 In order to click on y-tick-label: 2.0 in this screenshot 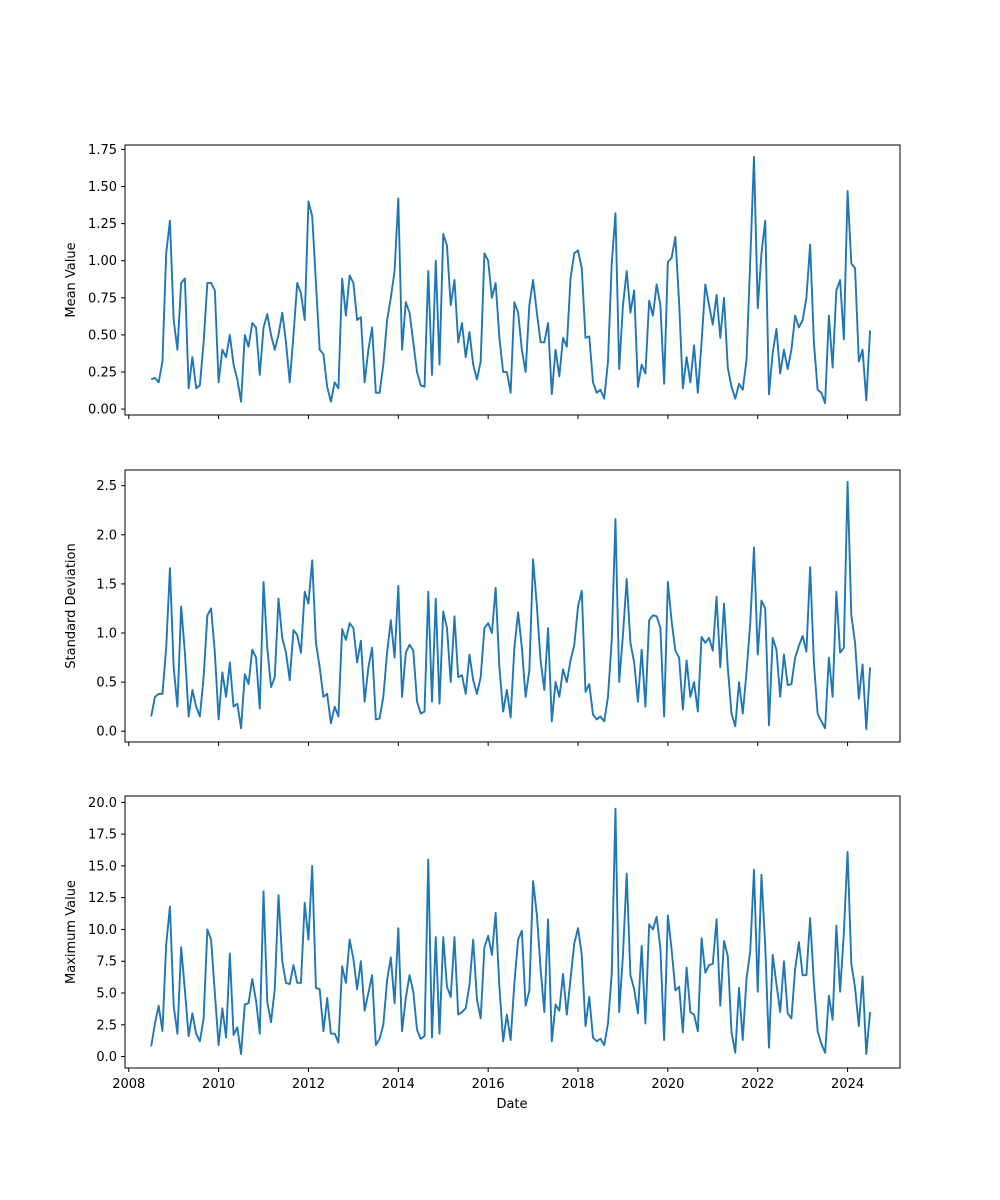, I will do `click(106, 535)`.